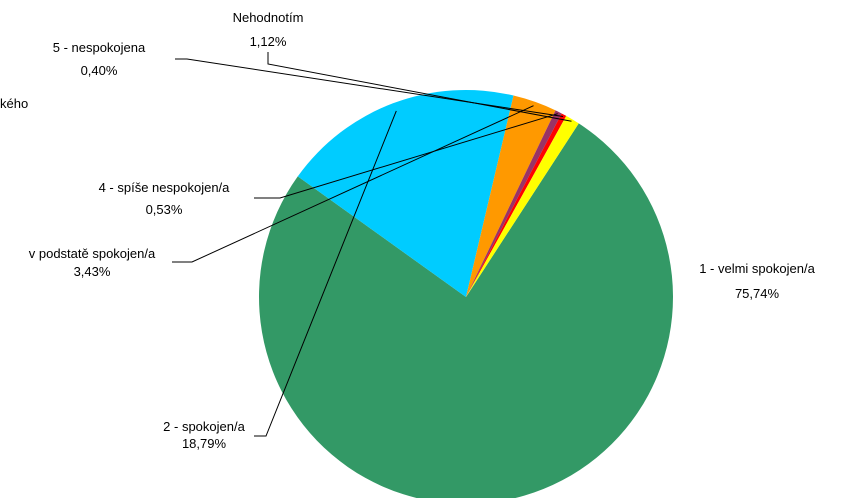 This screenshot has width=841, height=498. I want to click on slice-name-label: 5 - nespokojena, so click(99, 47).